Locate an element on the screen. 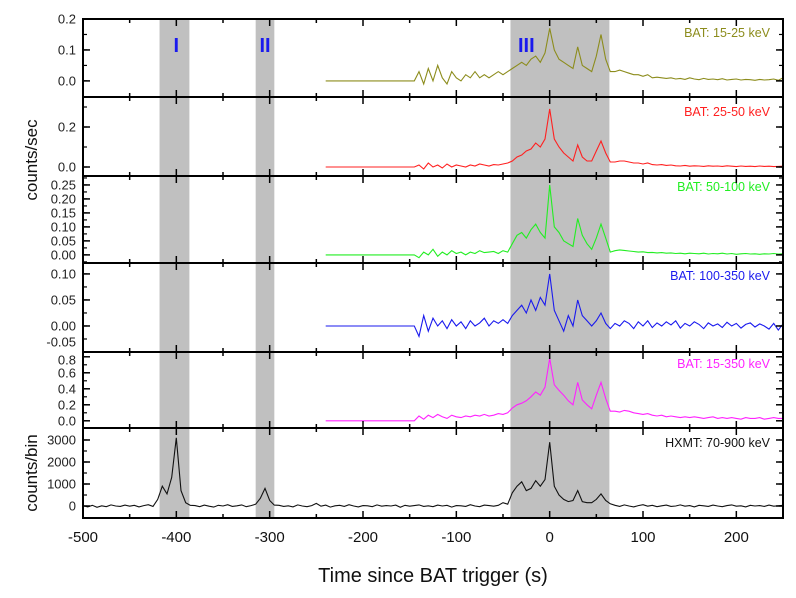  x-tick-label: -200 is located at coordinates (363, 537).